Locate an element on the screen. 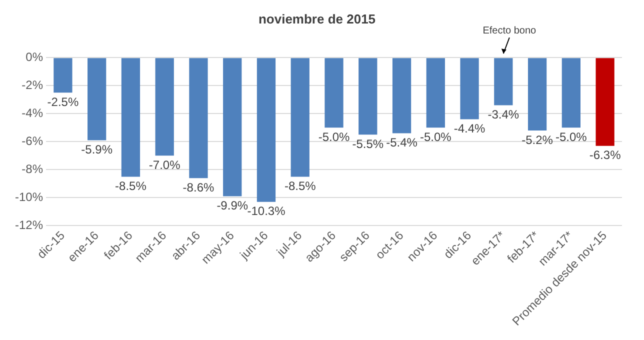 Image resolution: width=644 pixels, height=340 pixels. data-label: -4.4% is located at coordinates (470, 129).